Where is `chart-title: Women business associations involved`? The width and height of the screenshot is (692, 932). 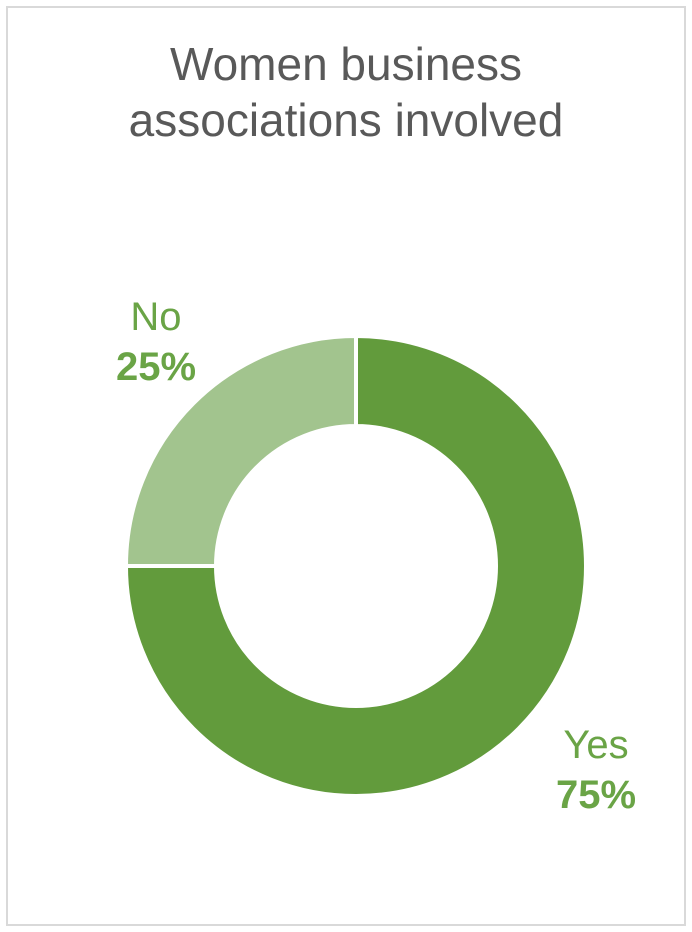 chart-title: Women business associations involved is located at coordinates (346, 92).